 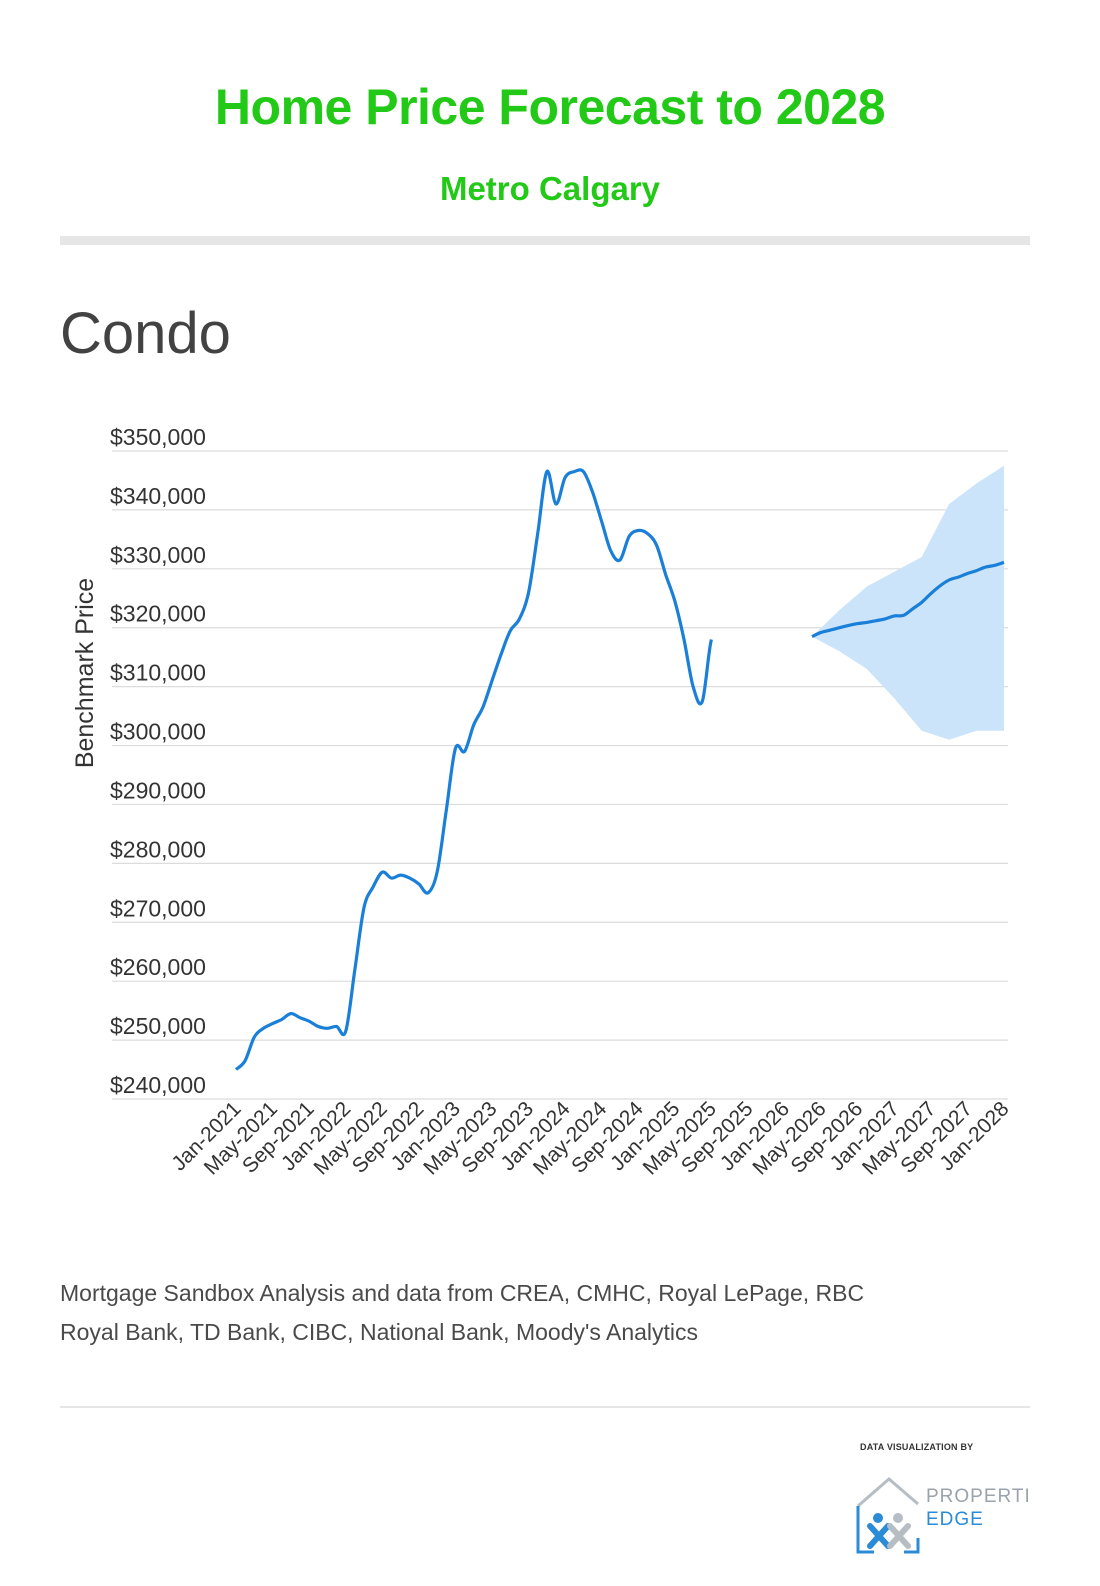 I want to click on y-tick-label: $240,000, so click(x=158, y=1085).